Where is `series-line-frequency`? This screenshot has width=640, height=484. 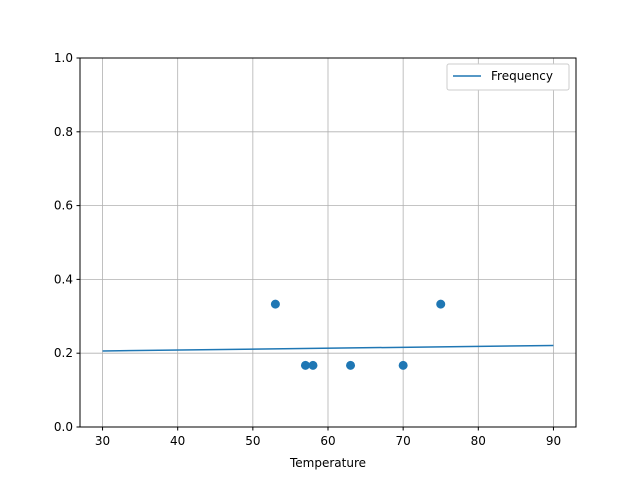 series-line-frequency is located at coordinates (328, 348).